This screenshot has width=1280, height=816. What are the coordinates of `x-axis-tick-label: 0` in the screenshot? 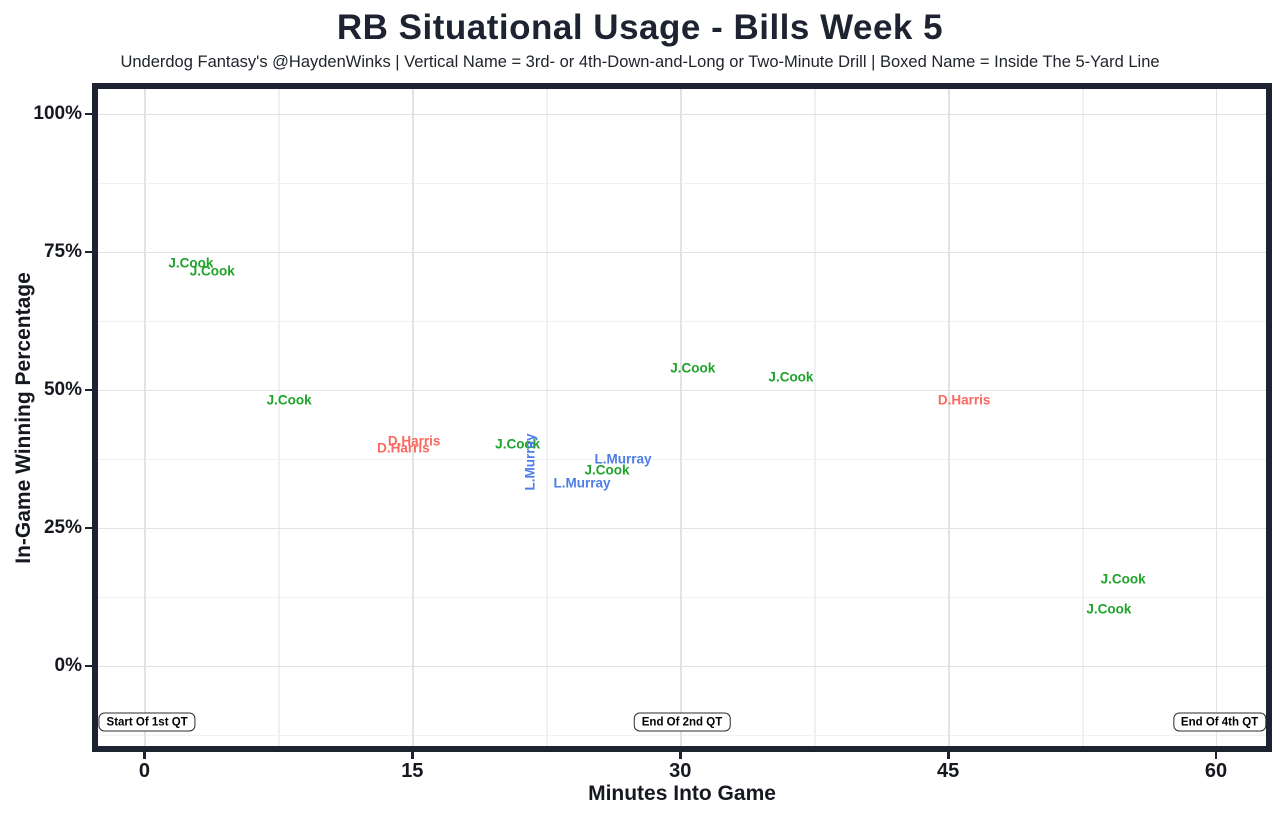 It's located at (144, 771).